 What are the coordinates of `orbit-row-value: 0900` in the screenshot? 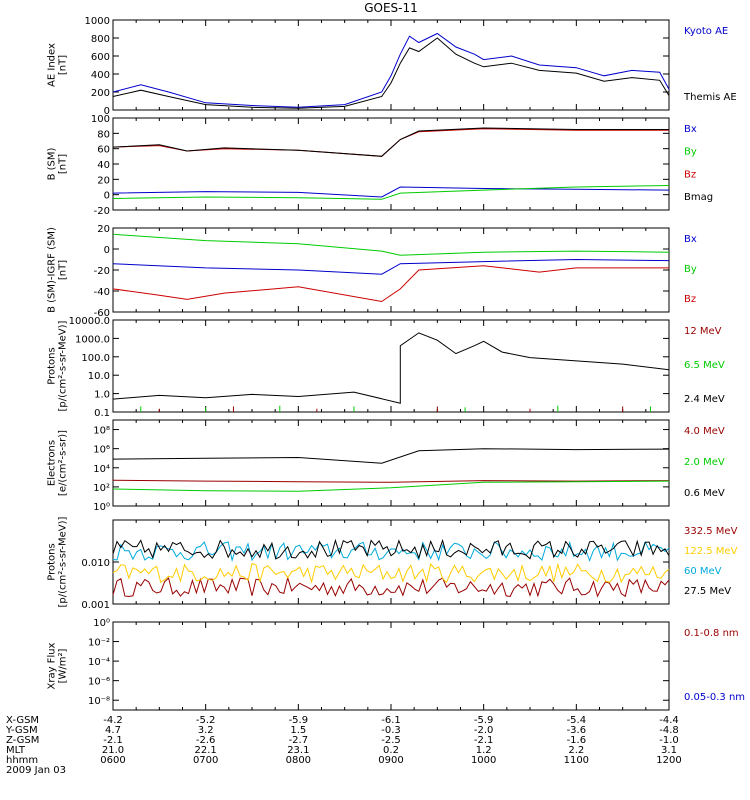 It's located at (390, 760).